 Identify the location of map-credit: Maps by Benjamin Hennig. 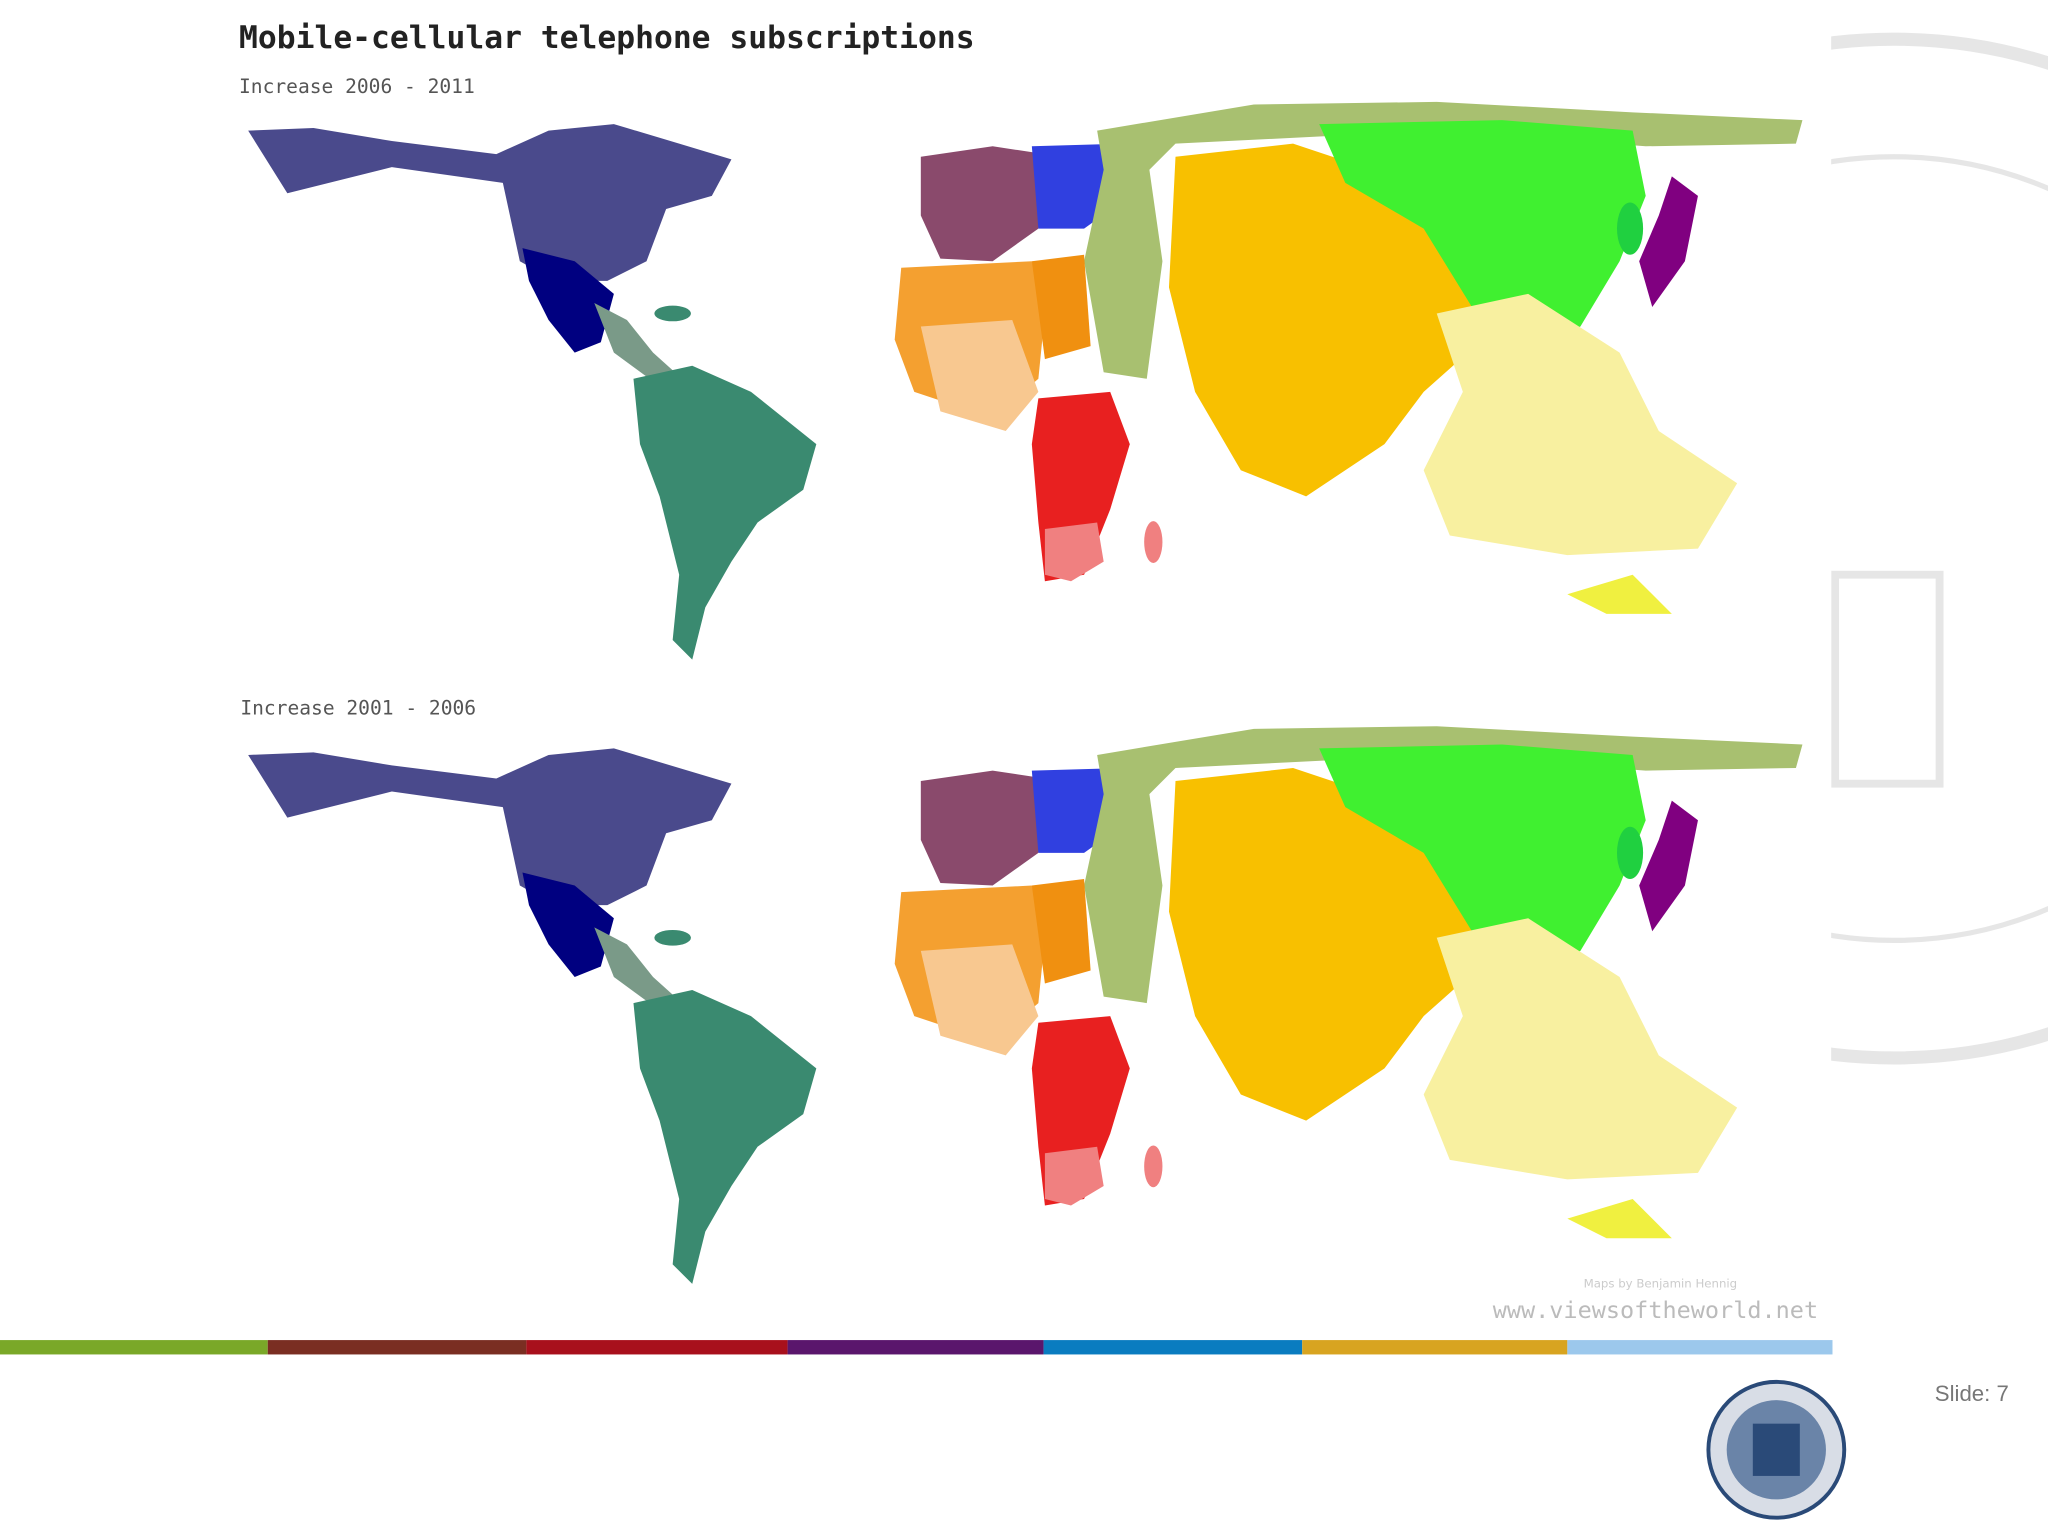
(1661, 1283).